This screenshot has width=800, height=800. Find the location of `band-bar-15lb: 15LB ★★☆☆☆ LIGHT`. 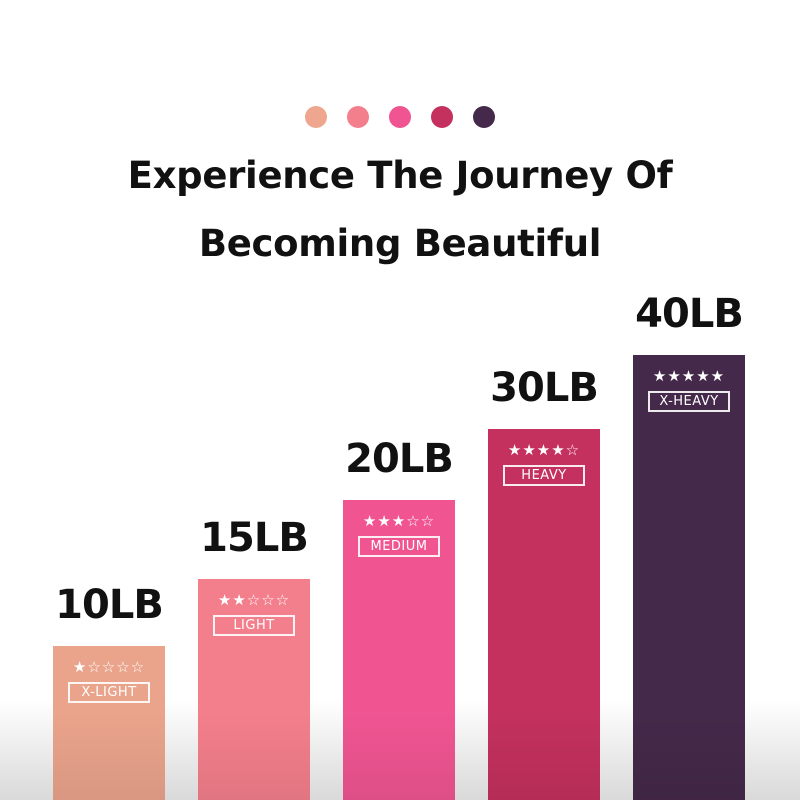

band-bar-15lb: 15LB ★★☆☆☆ LIGHT is located at coordinates (254, 657).